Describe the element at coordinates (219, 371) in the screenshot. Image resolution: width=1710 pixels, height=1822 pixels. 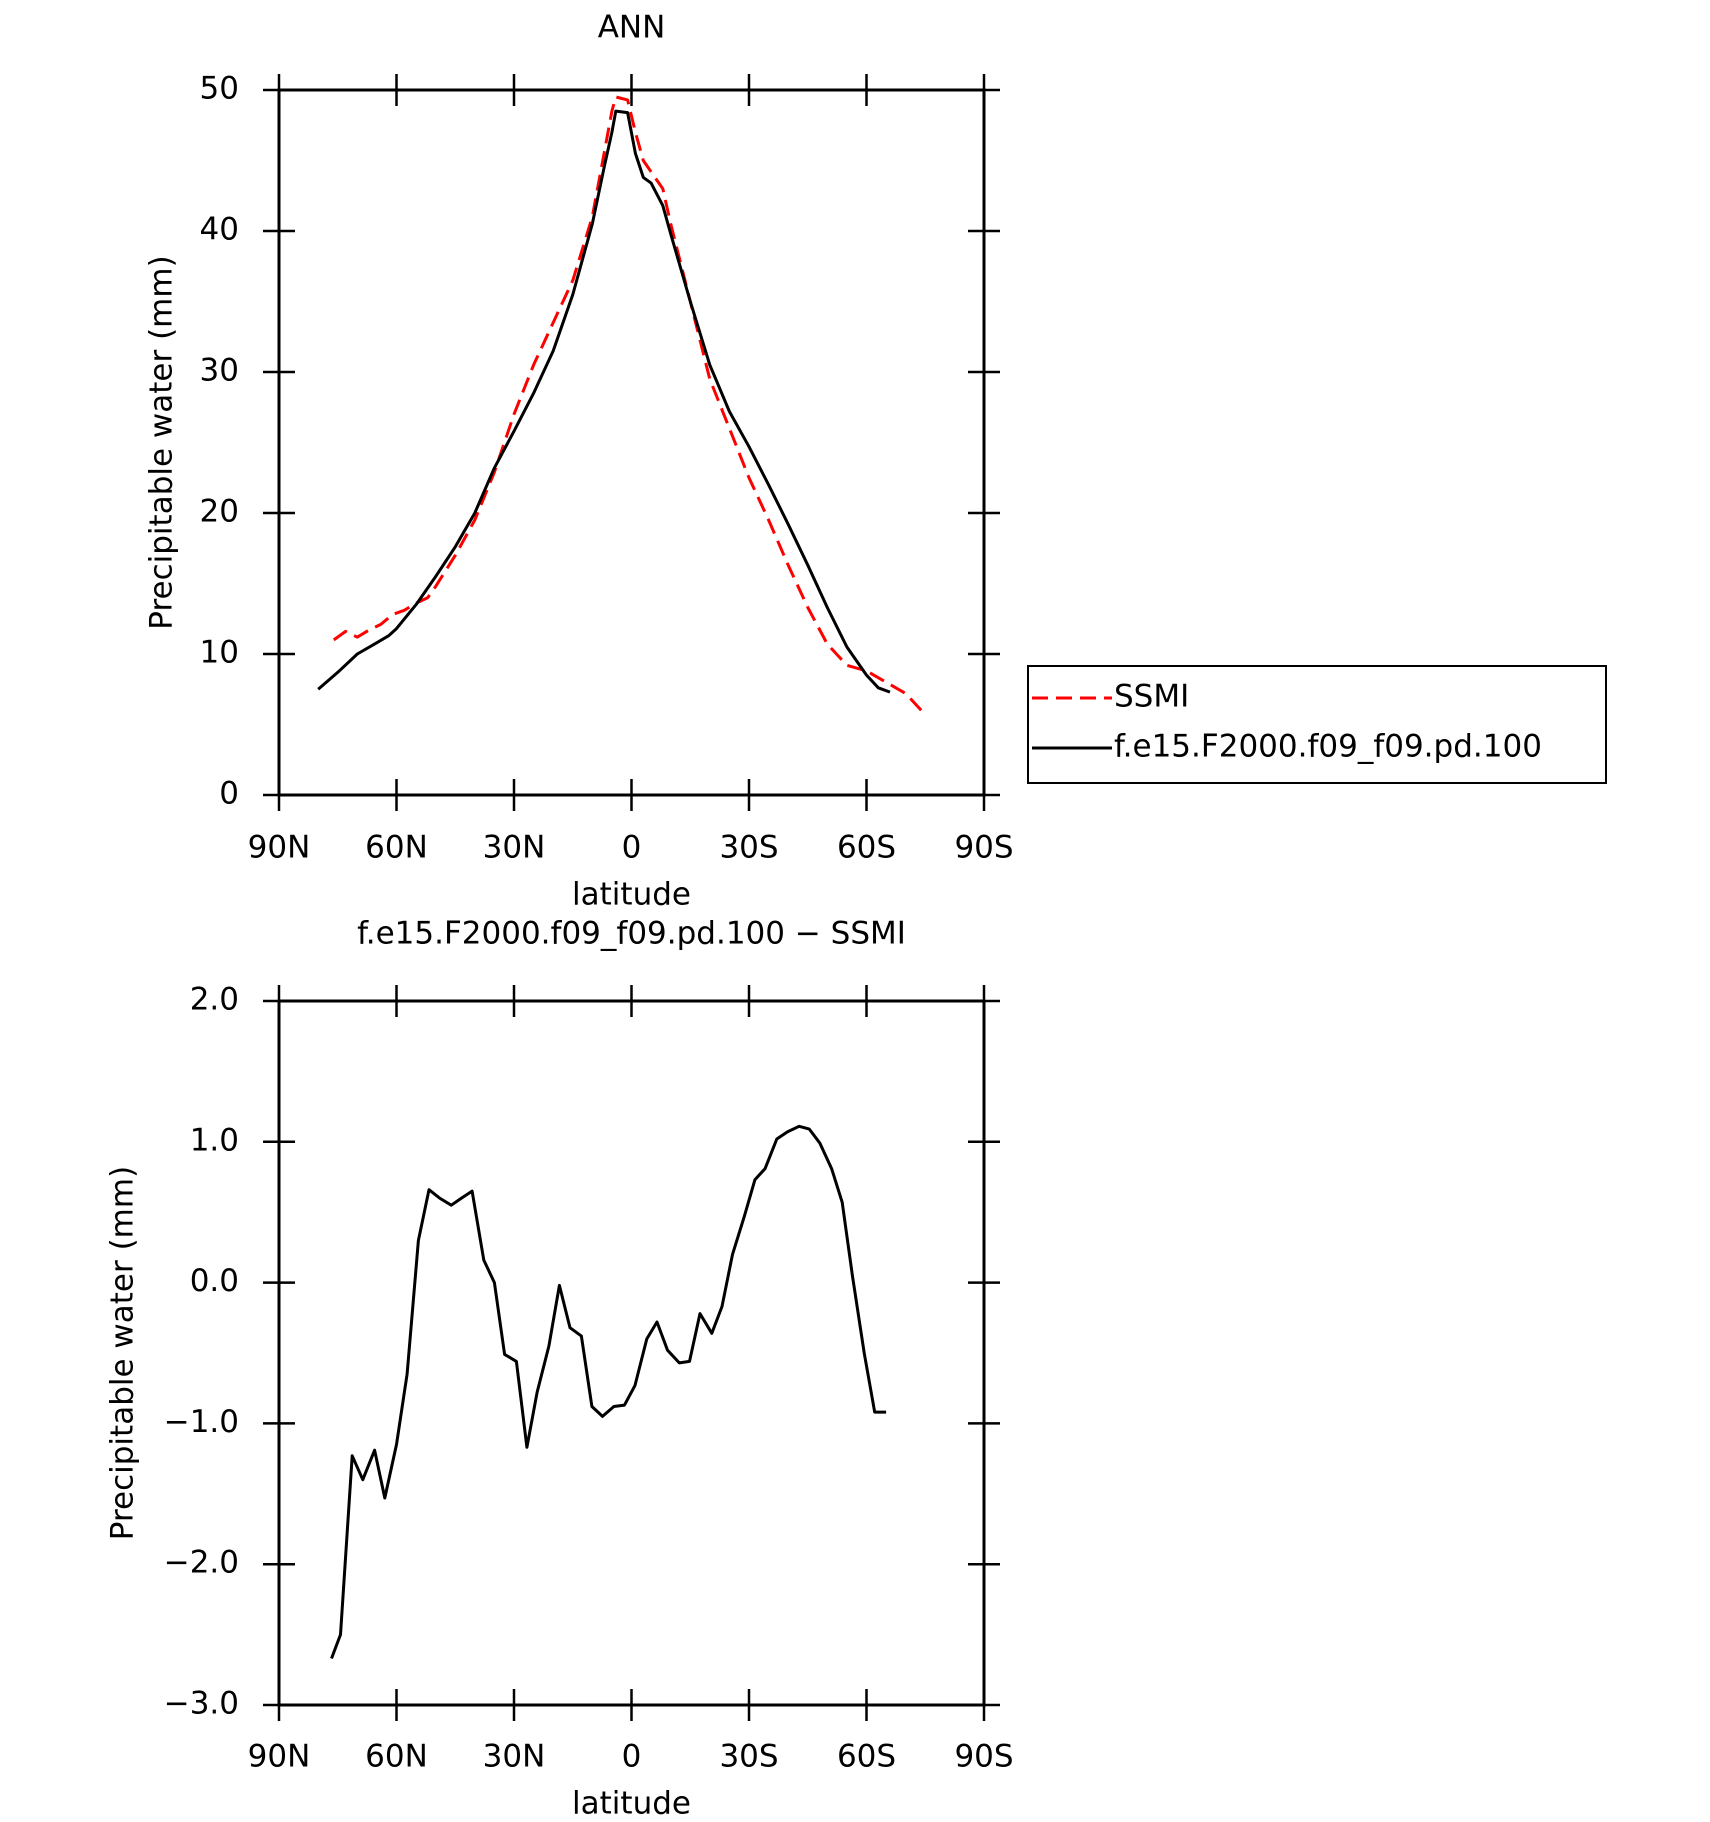
I see `y-tick-label: 30` at that location.